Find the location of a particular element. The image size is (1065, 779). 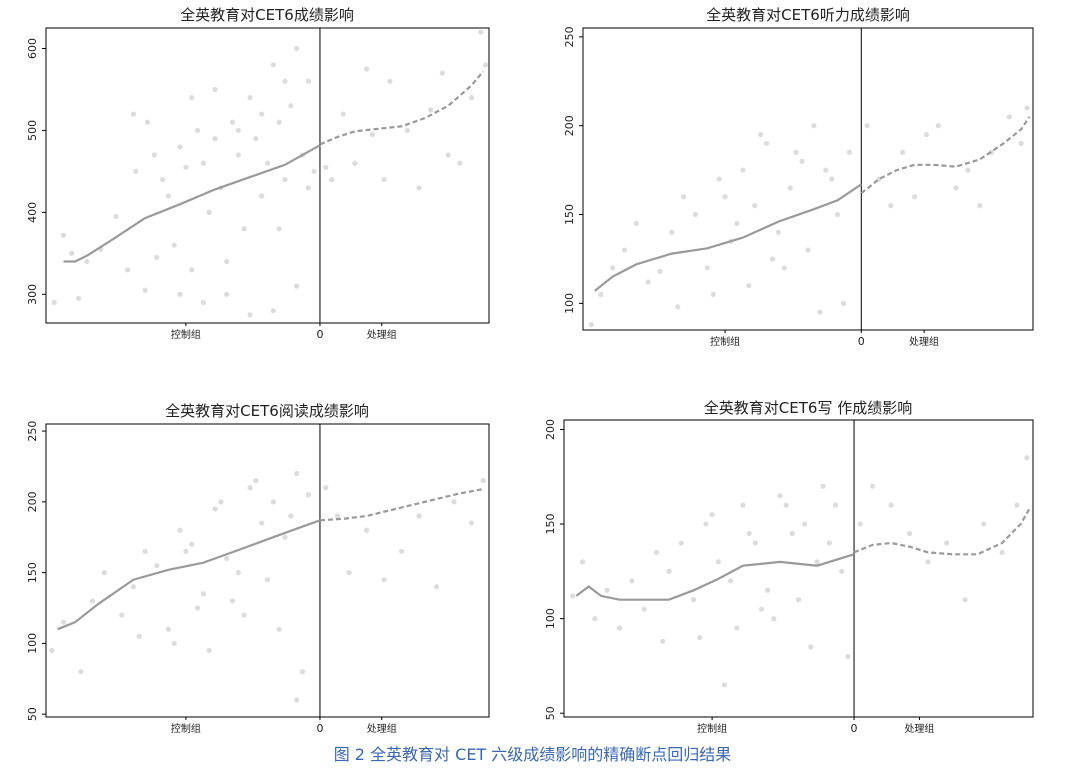

chart3-ytick-label: 200 is located at coordinates (32, 501).